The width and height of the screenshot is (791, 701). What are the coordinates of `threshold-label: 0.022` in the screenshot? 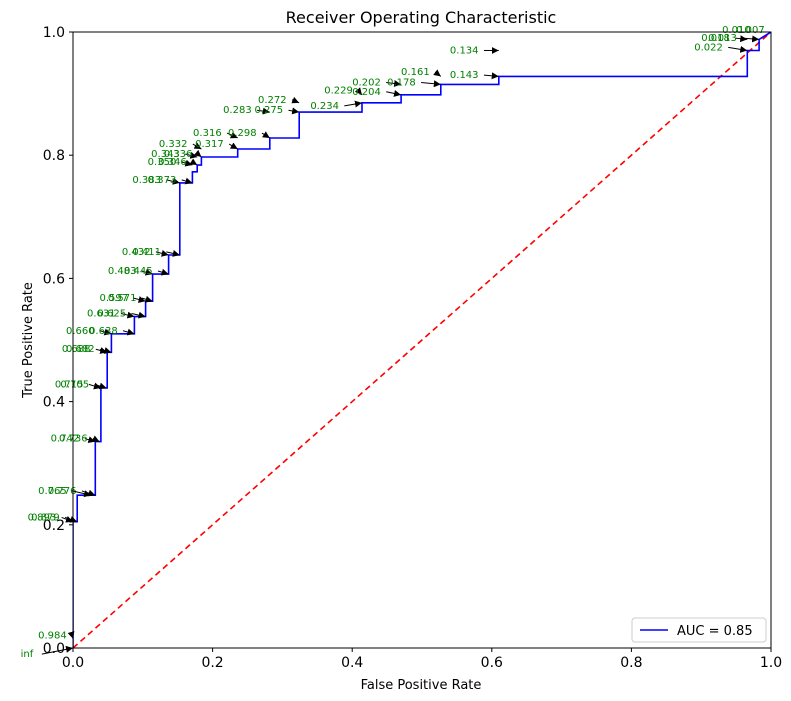 It's located at (708, 47).